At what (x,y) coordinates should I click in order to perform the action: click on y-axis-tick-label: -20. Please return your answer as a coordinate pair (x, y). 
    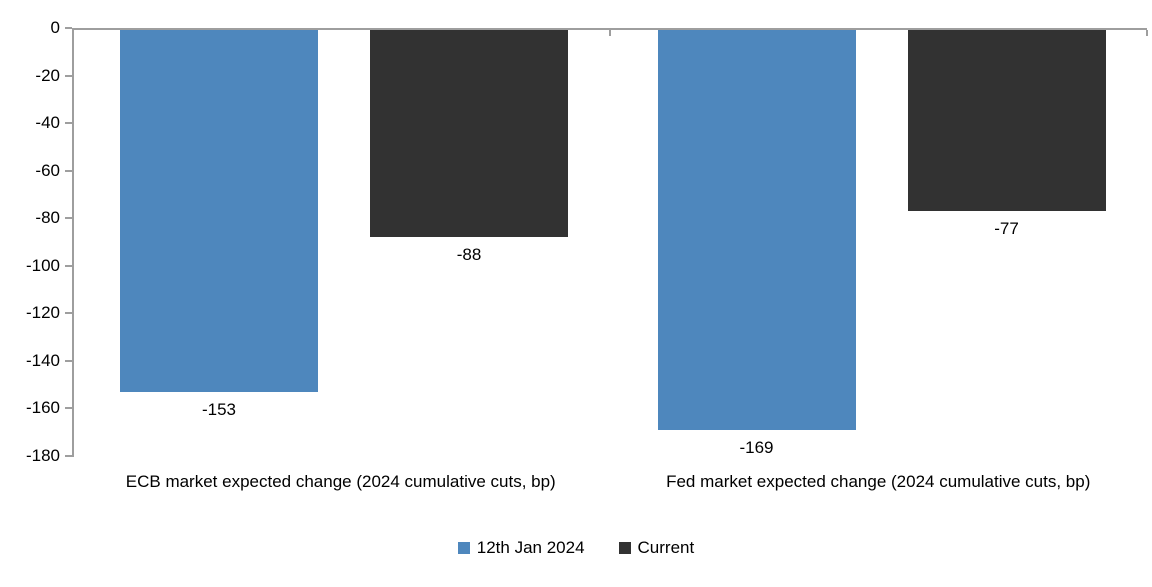
    Looking at the image, I should click on (47, 75).